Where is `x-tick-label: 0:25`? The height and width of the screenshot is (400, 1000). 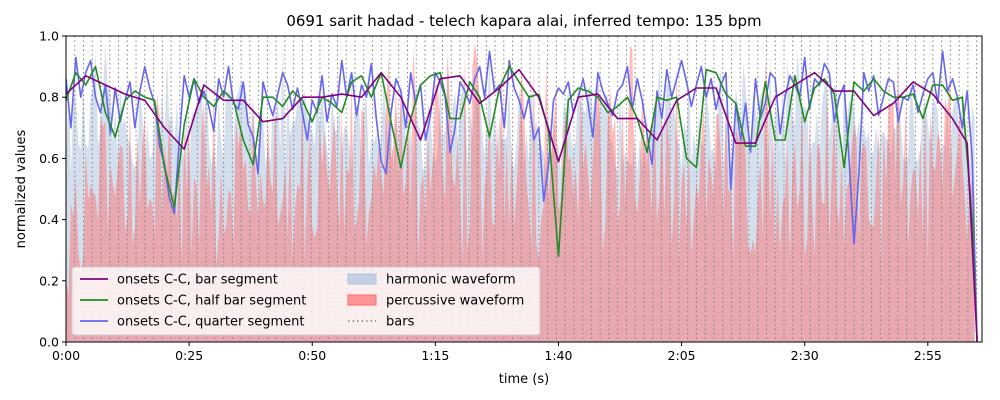
x-tick-label: 0:25 is located at coordinates (189, 355).